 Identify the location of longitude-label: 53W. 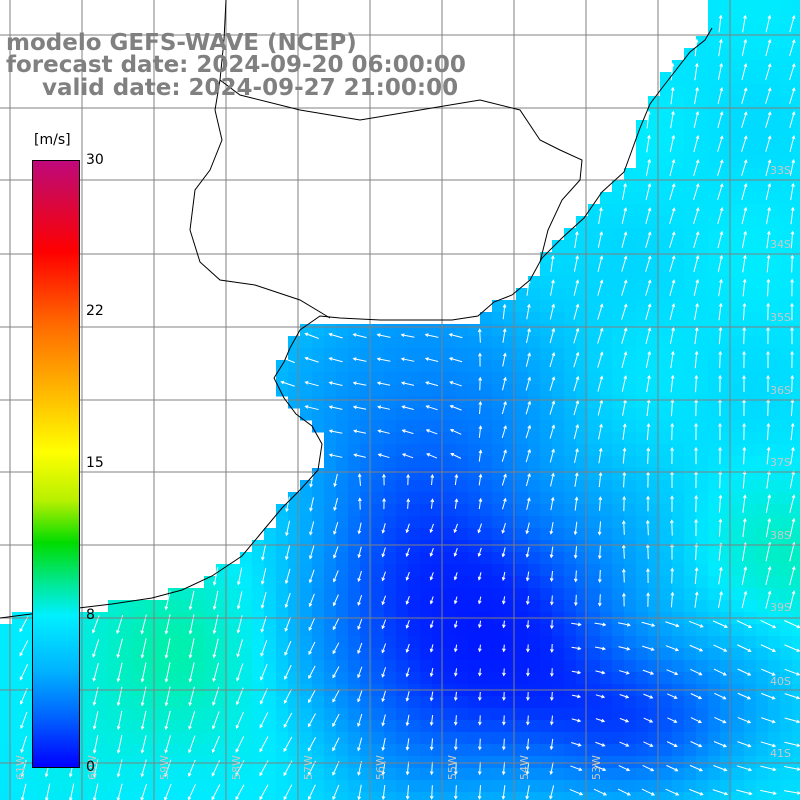
(596, 767).